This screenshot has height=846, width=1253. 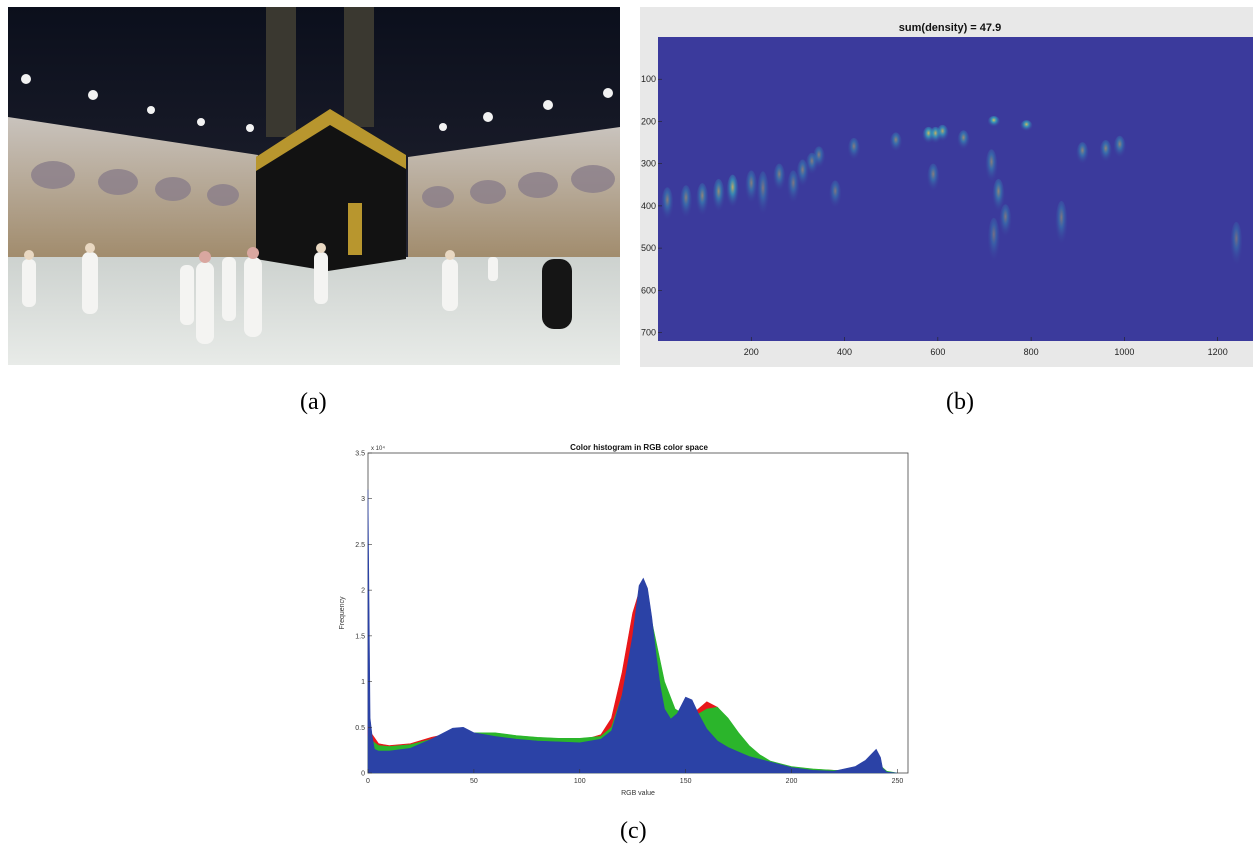 I want to click on arcade-right, so click(x=514, y=194).